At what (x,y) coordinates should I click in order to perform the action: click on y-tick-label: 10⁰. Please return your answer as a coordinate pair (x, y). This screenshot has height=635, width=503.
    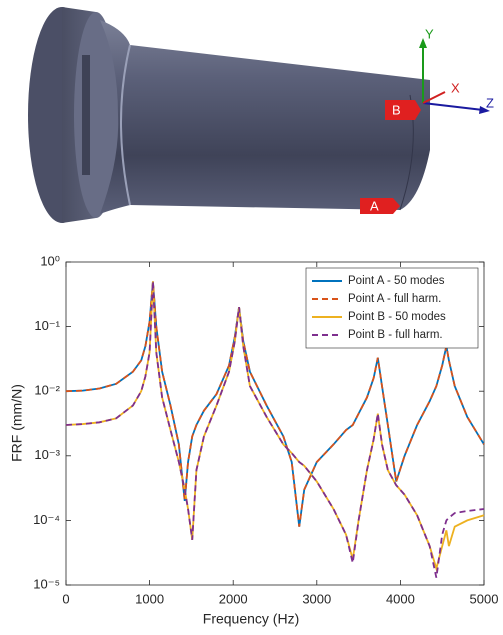
    Looking at the image, I should click on (50, 260).